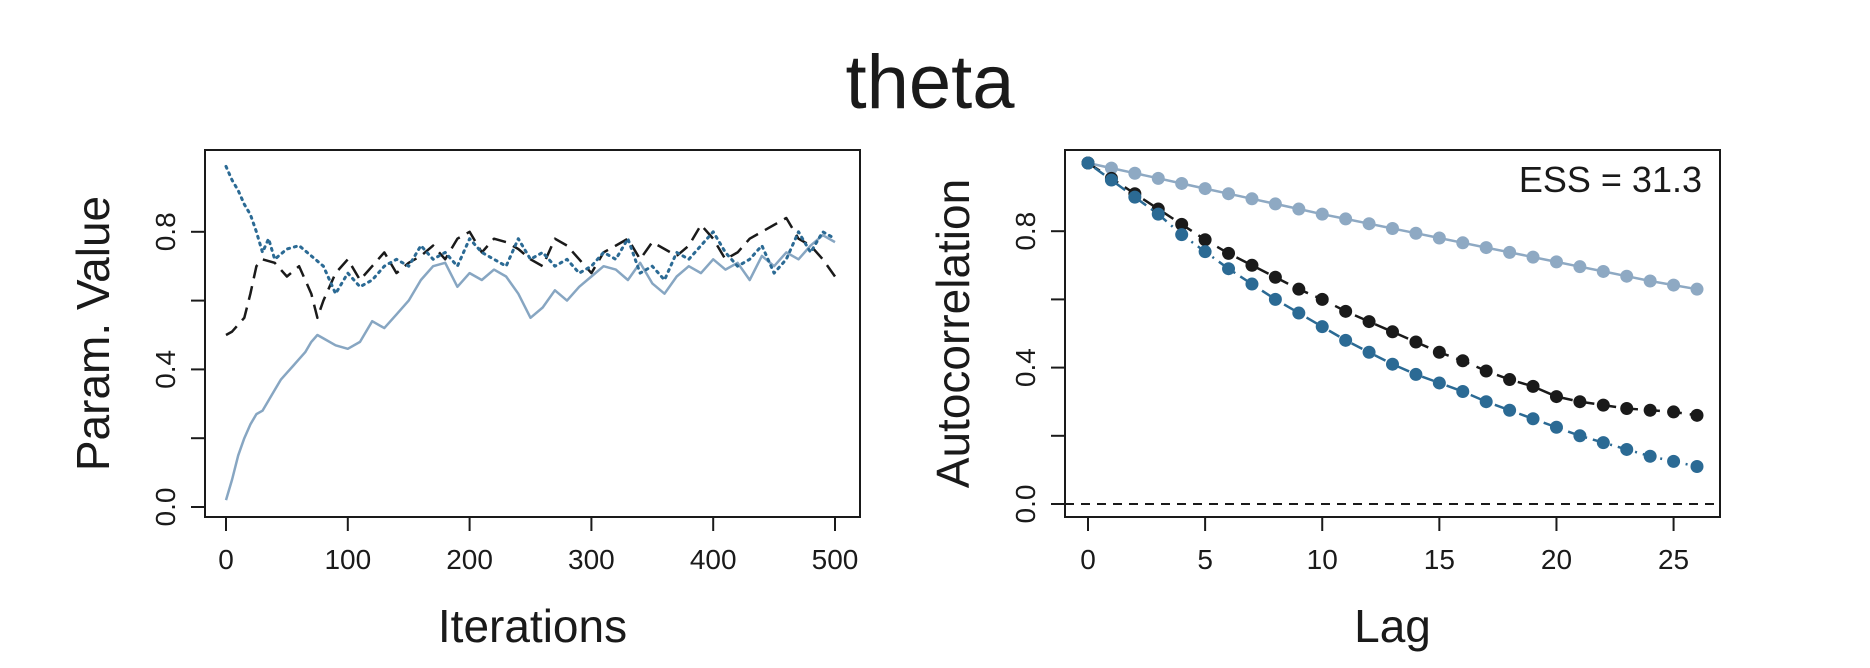  I want to click on x-tick-label: 10, so click(1322, 559).